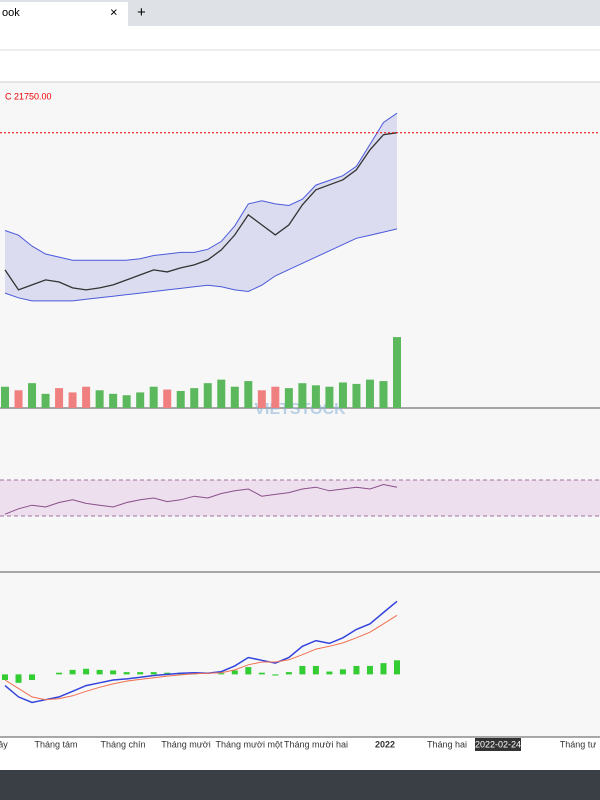 The image size is (600, 800). Describe the element at coordinates (447, 744) in the screenshot. I see `time-axis-label: Tháng hai` at that location.